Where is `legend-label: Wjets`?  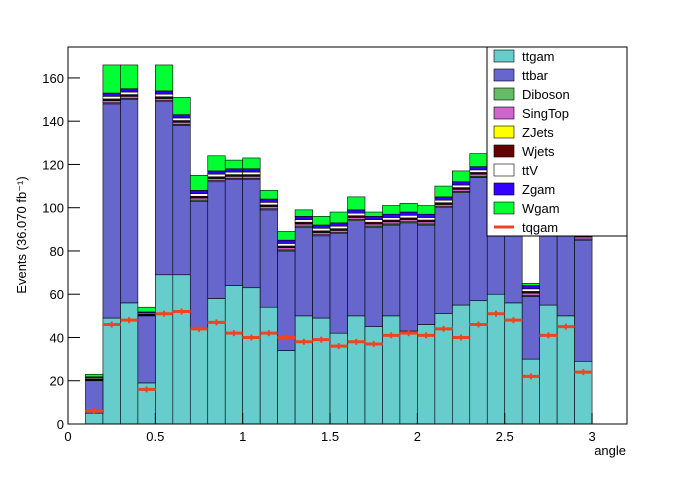
legend-label: Wjets is located at coordinates (538, 151).